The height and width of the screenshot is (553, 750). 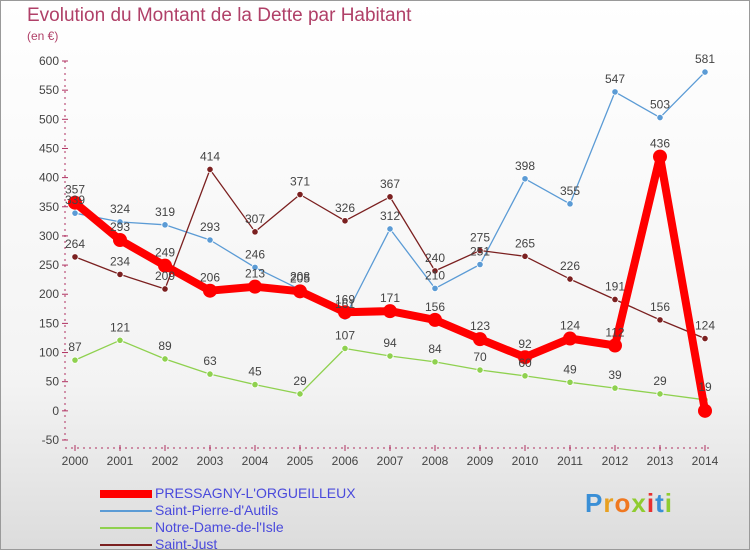 I want to click on x-tick-label: 2011, so click(x=570, y=461).